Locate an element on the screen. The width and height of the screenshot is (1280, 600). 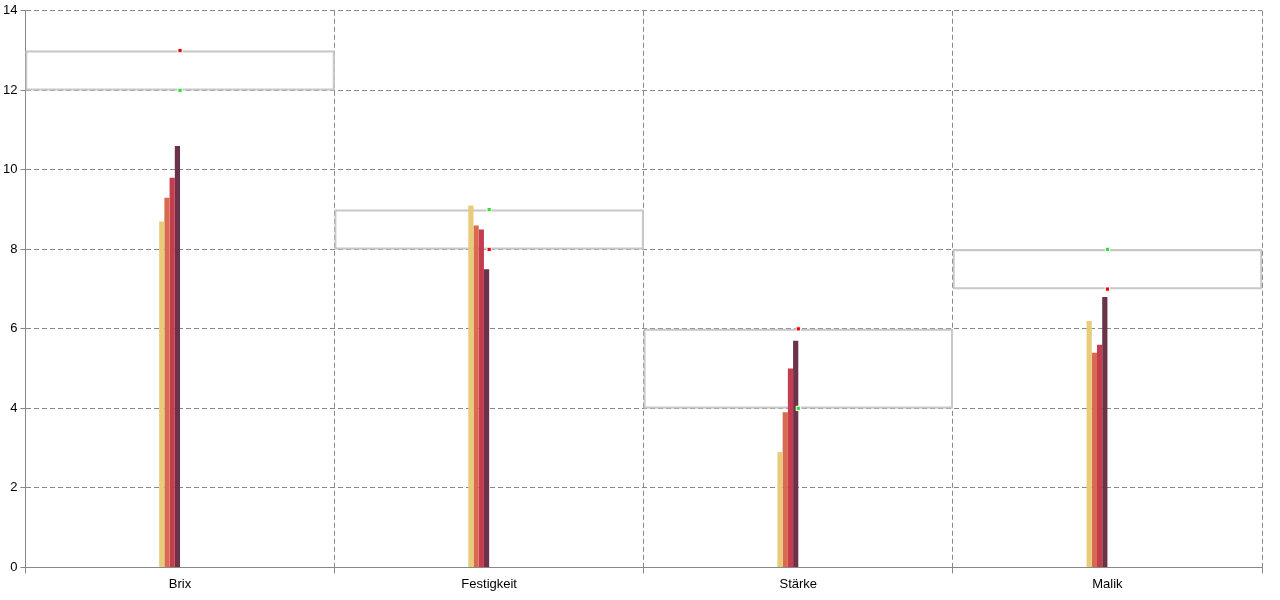
y-tick-label: 8 is located at coordinates (14, 248).